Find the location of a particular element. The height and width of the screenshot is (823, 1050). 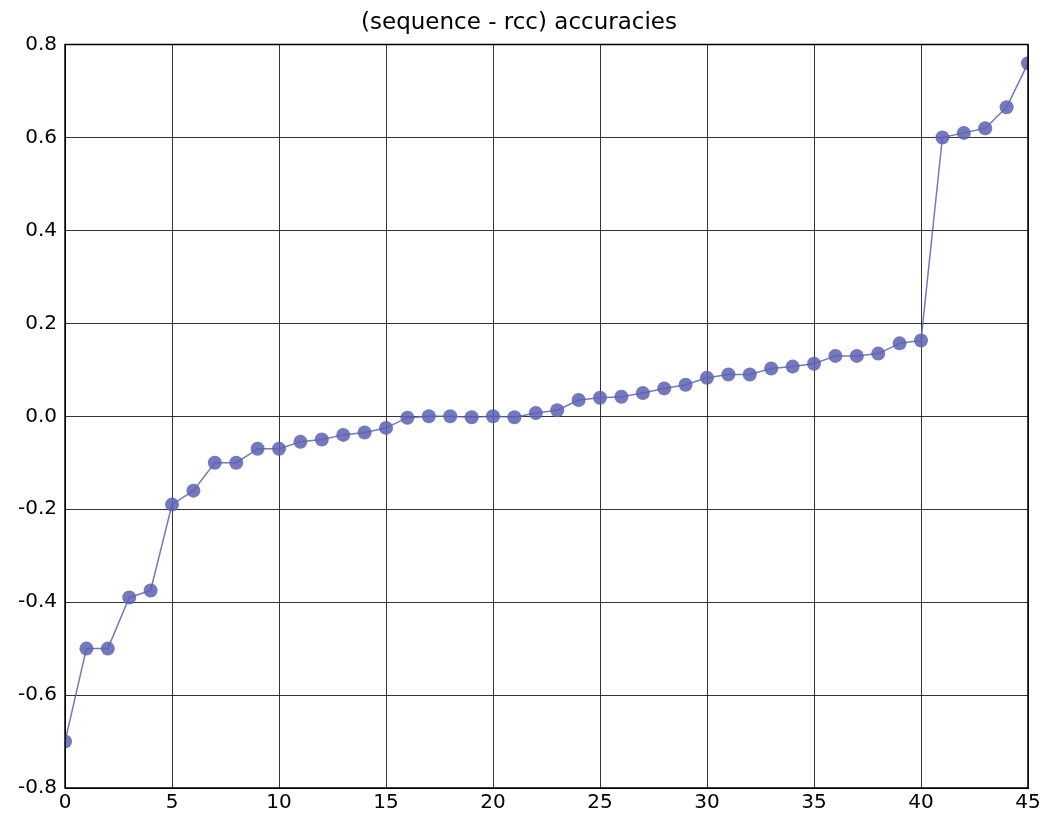

y-tick-label: -0.8 is located at coordinates (37, 786).